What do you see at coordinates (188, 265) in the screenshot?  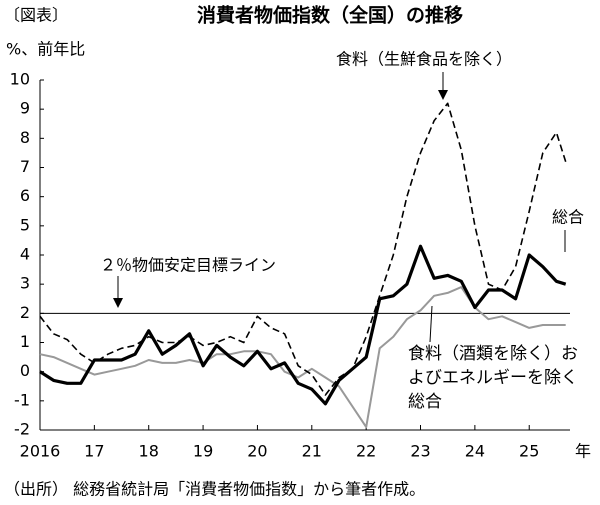 I see `target-label: ２％物価安定目標ライン` at bounding box center [188, 265].